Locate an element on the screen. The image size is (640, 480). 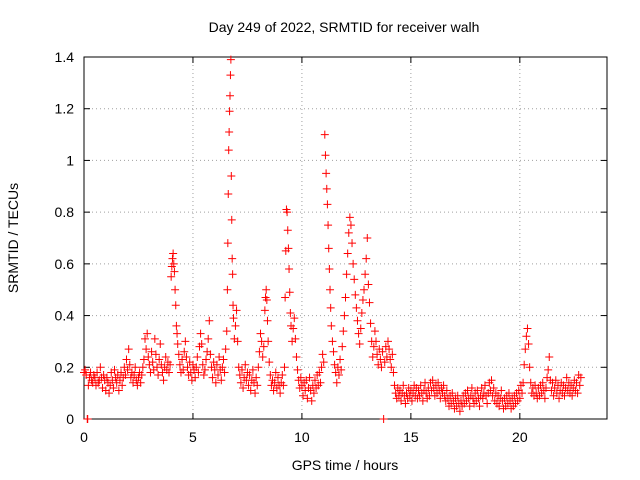
y-tick-label: 1.4 is located at coordinates (65, 57).